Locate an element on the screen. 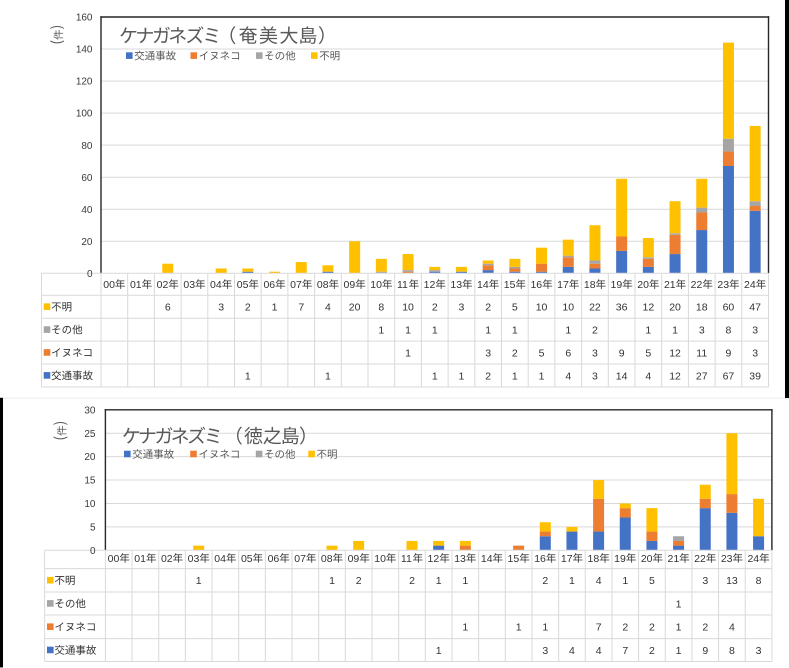 This screenshot has width=789, height=668. svg-text: 22 is located at coordinates (697, 285).